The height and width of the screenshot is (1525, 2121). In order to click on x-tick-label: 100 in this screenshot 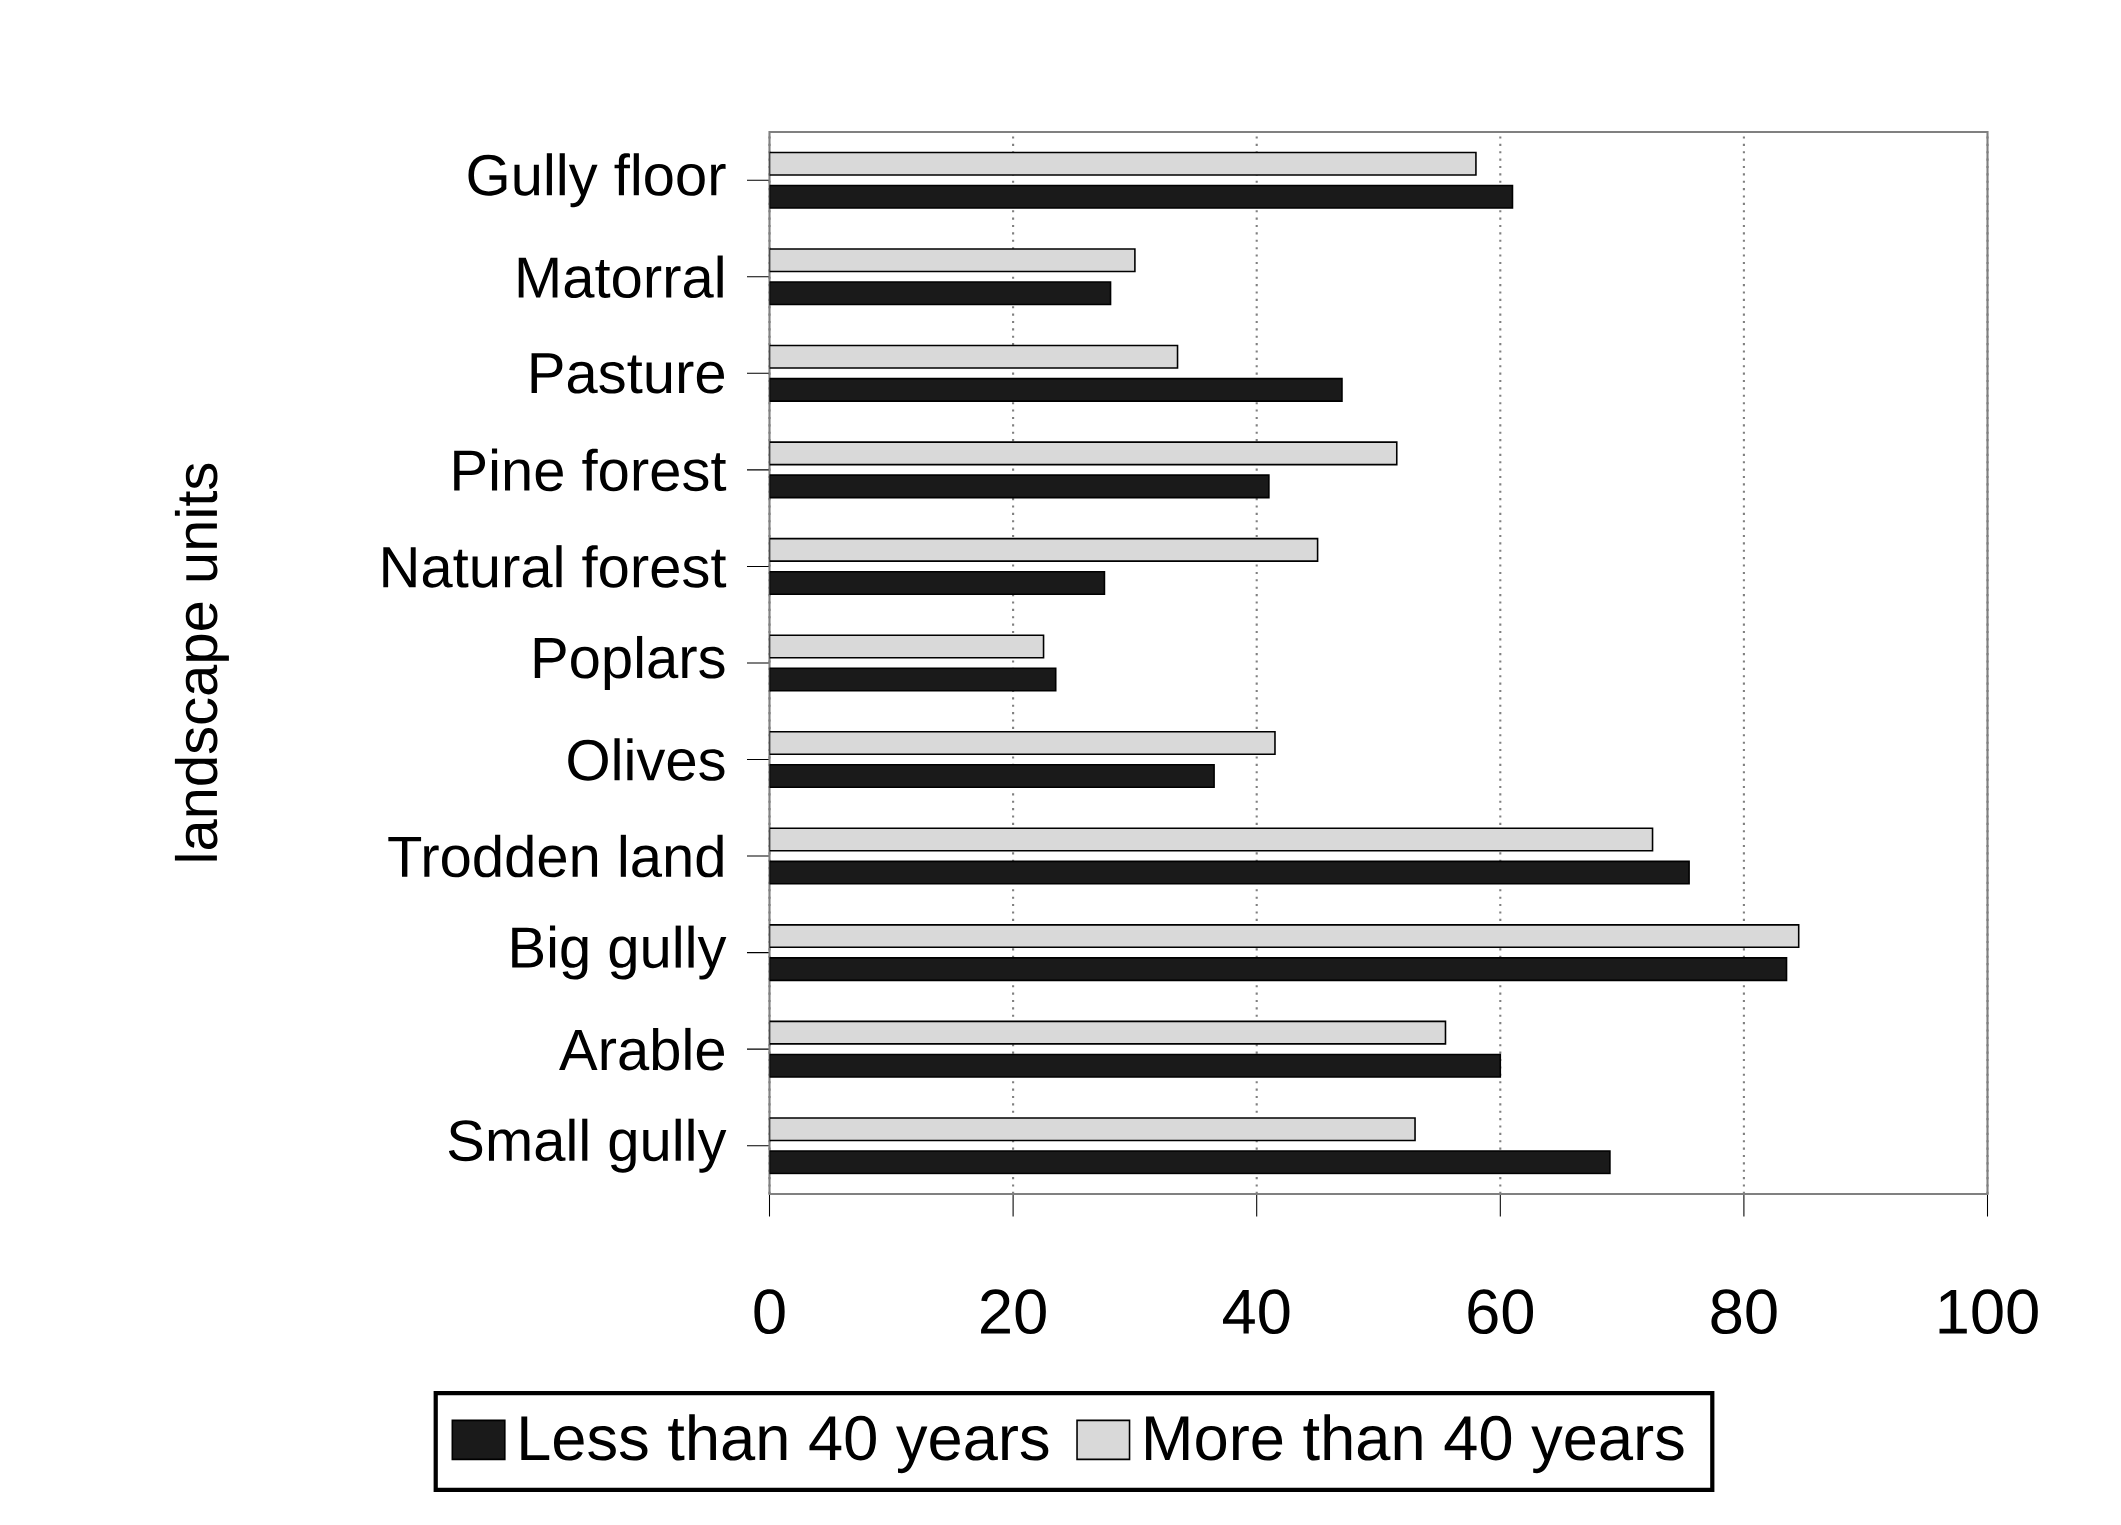, I will do `click(1988, 1311)`.